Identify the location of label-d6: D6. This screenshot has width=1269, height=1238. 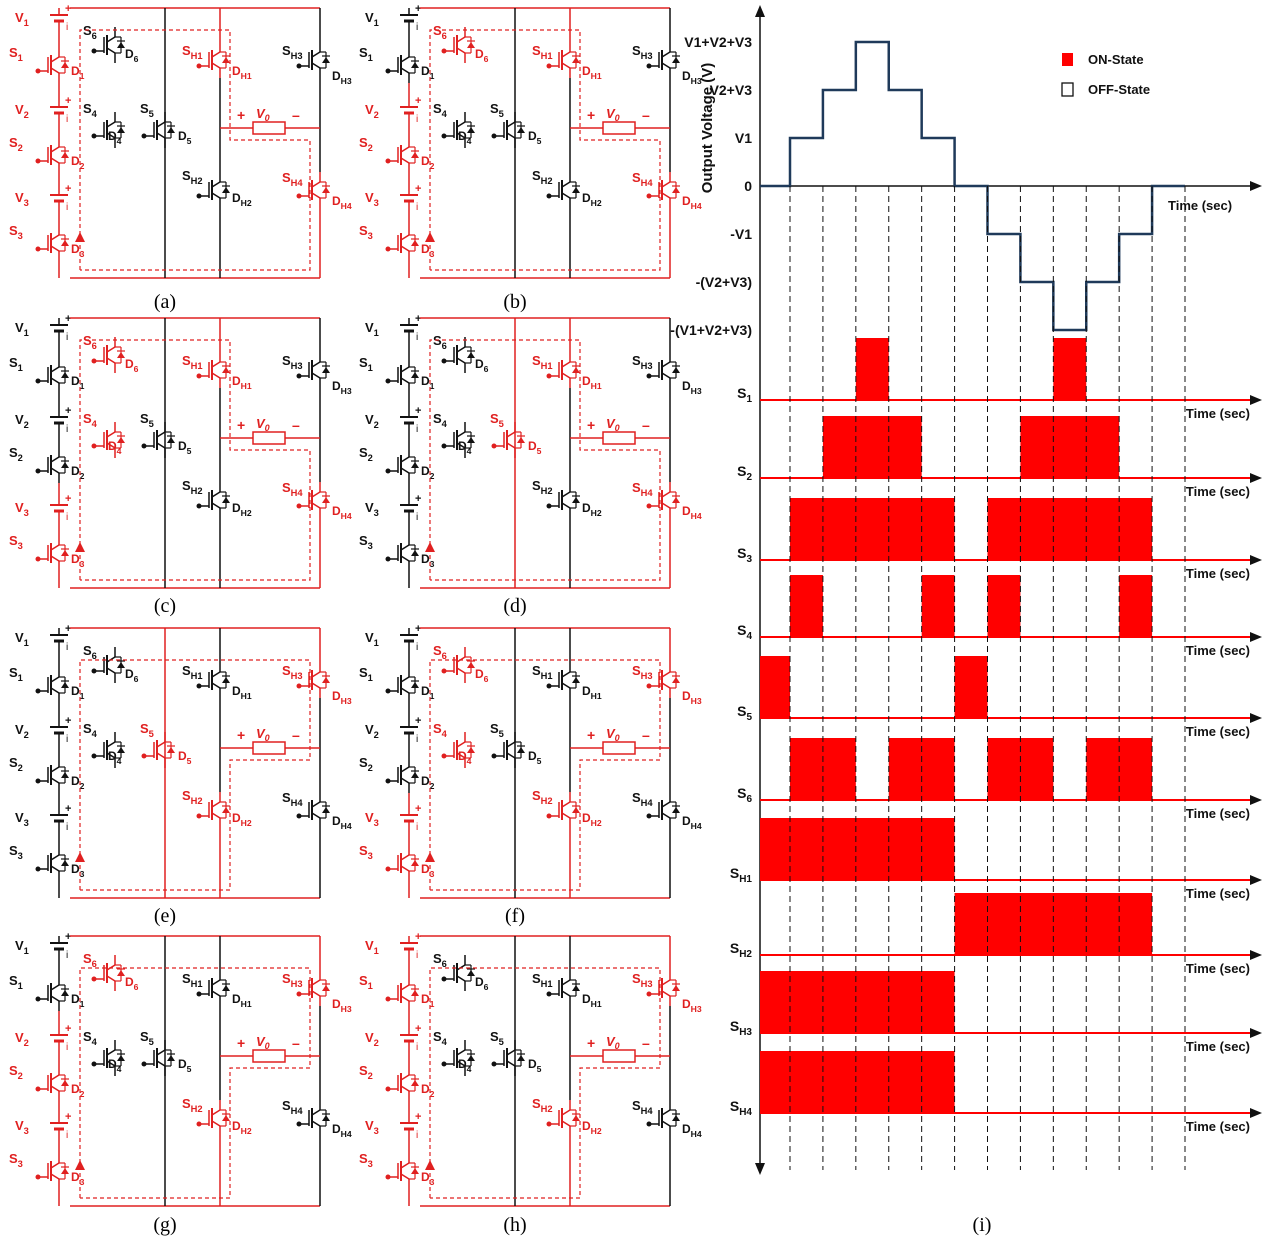
(482, 675).